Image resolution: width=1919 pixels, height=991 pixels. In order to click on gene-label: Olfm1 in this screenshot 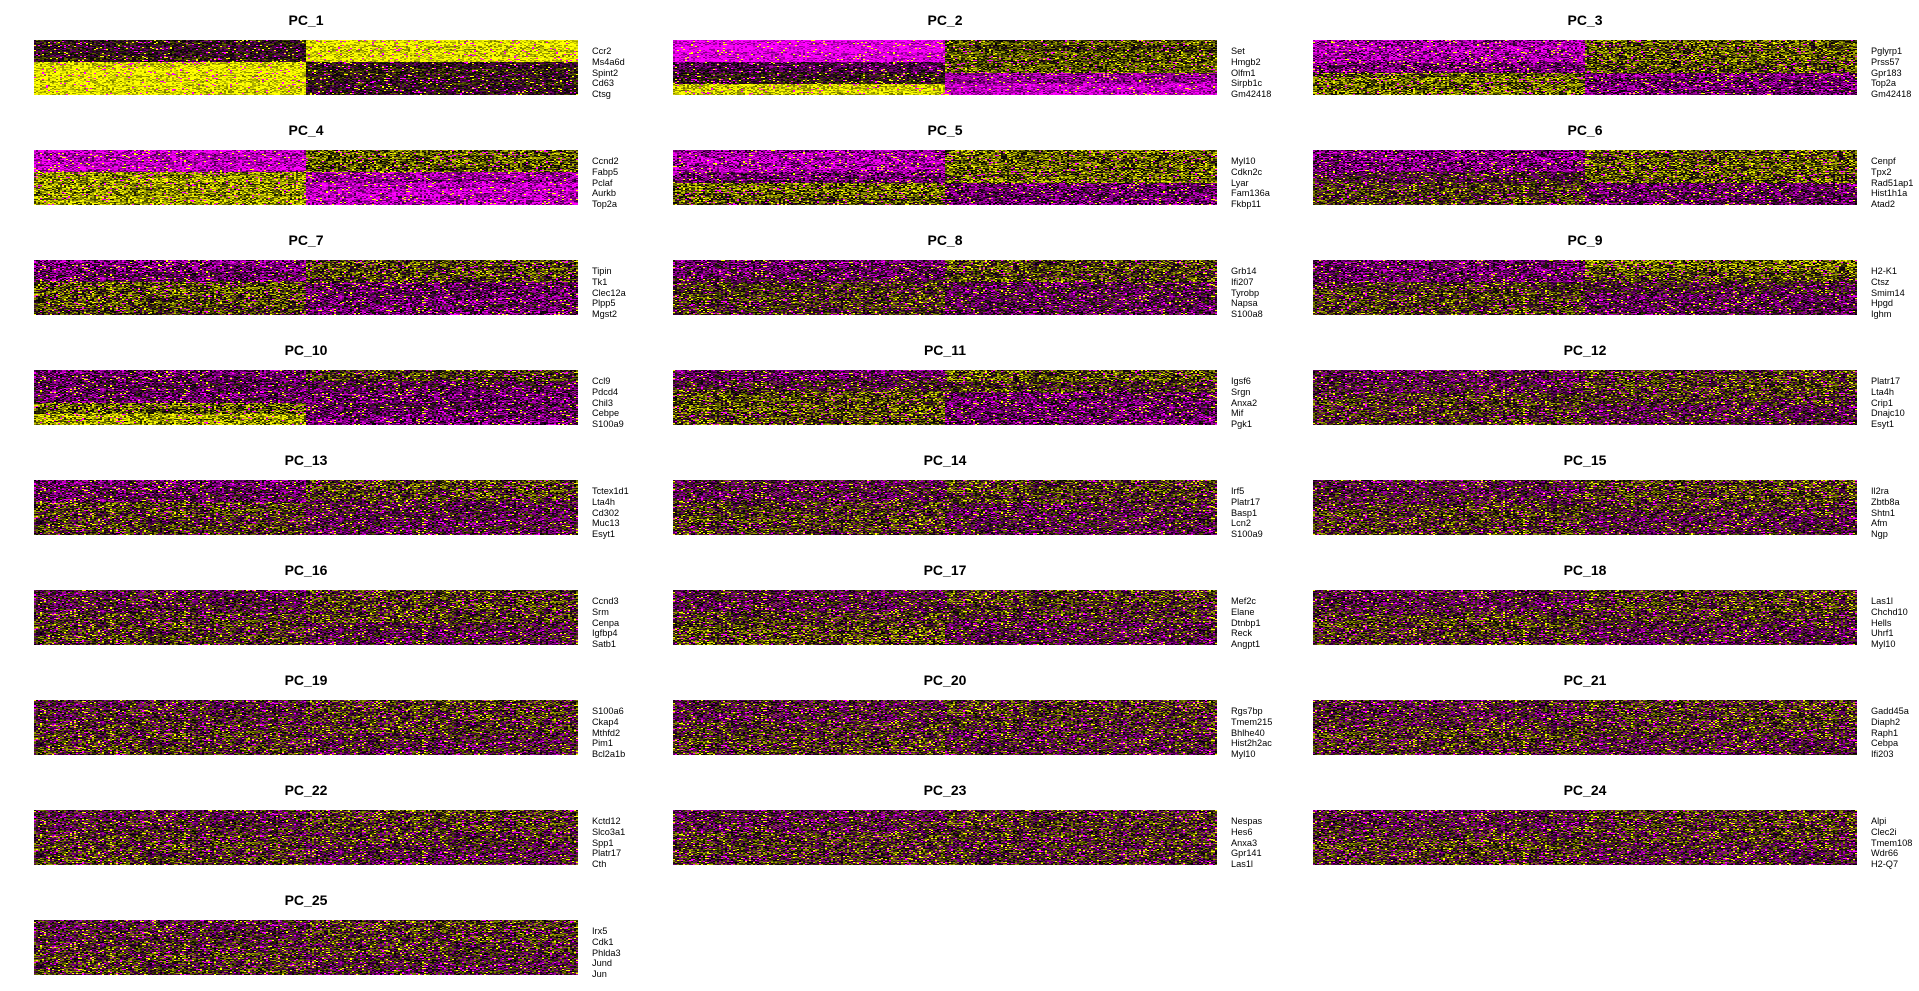, I will do `click(1243, 72)`.